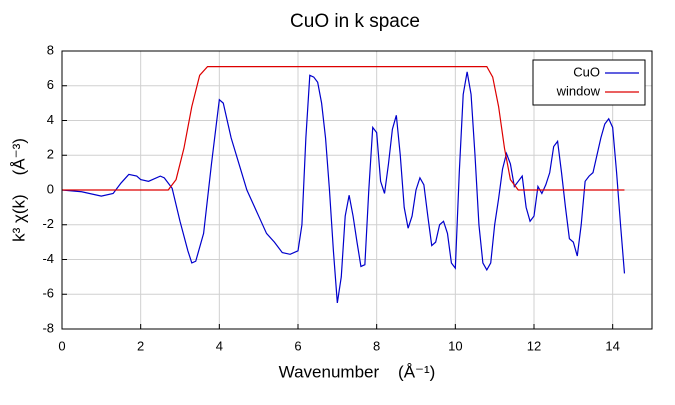 The width and height of the screenshot is (675, 405). Describe the element at coordinates (50, 49) in the screenshot. I see `y-tick-label: 8` at that location.